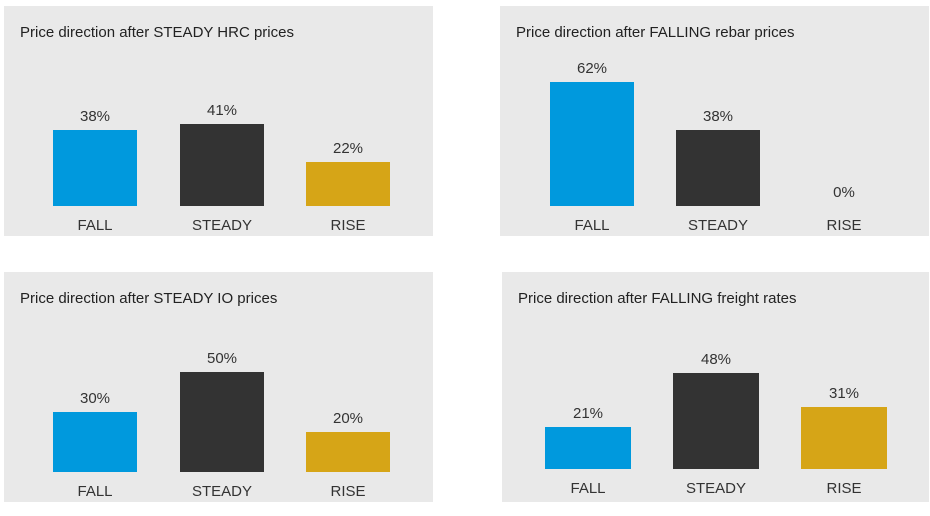 This screenshot has width=930, height=516. Describe the element at coordinates (222, 110) in the screenshot. I see `value-label: 41%` at that location.